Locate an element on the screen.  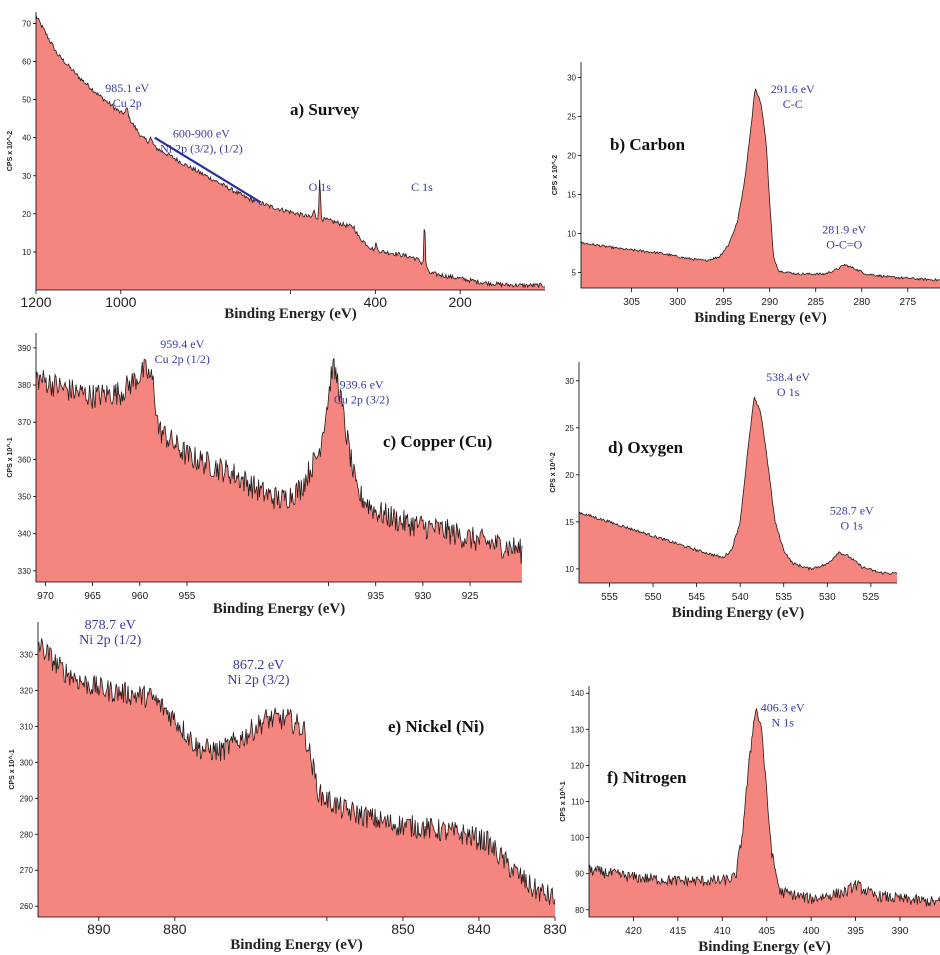
survey-x-tick-label: 200 is located at coordinates (460, 302).